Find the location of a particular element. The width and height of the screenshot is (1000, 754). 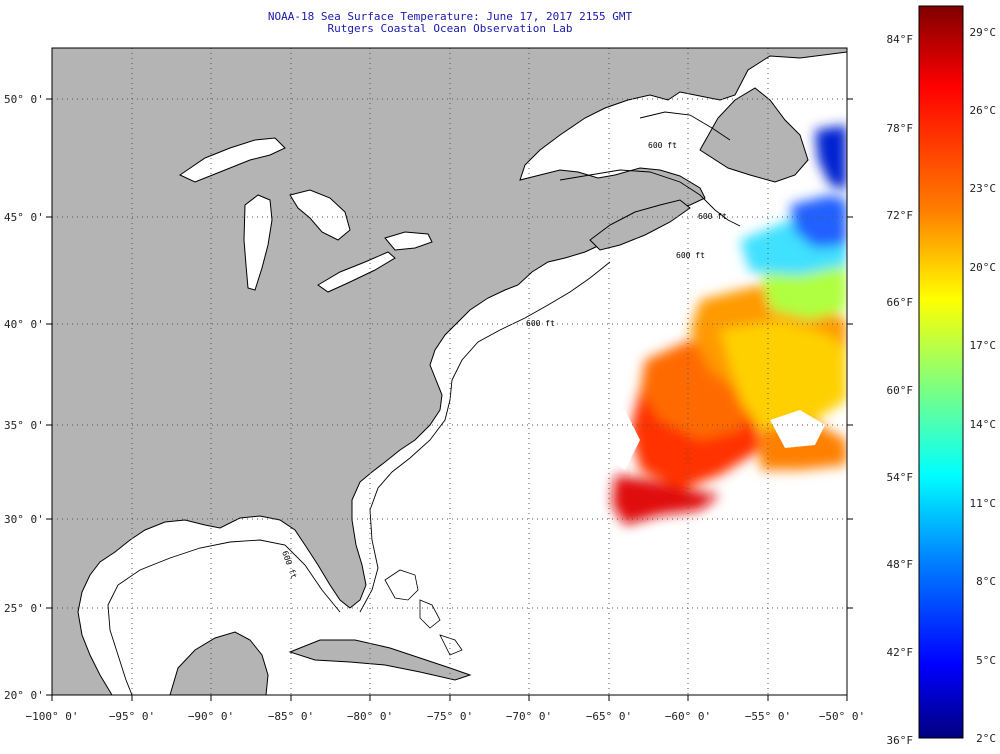

land-cuba is located at coordinates (380, 660).